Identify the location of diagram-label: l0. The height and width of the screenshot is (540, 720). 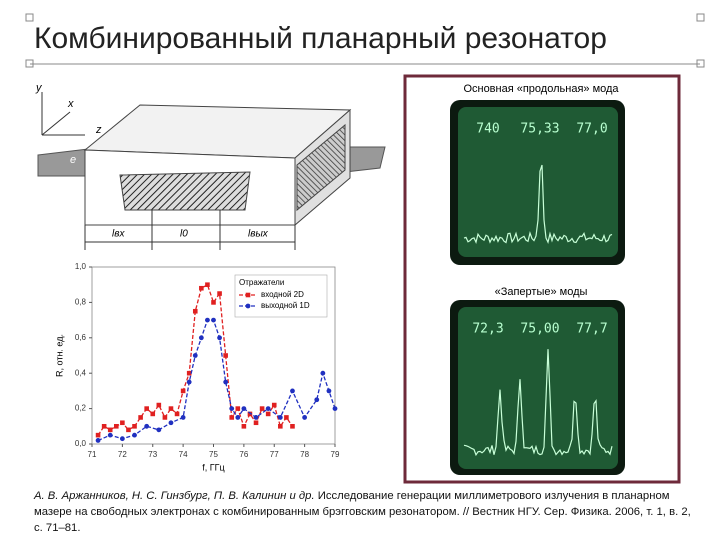
(184, 234).